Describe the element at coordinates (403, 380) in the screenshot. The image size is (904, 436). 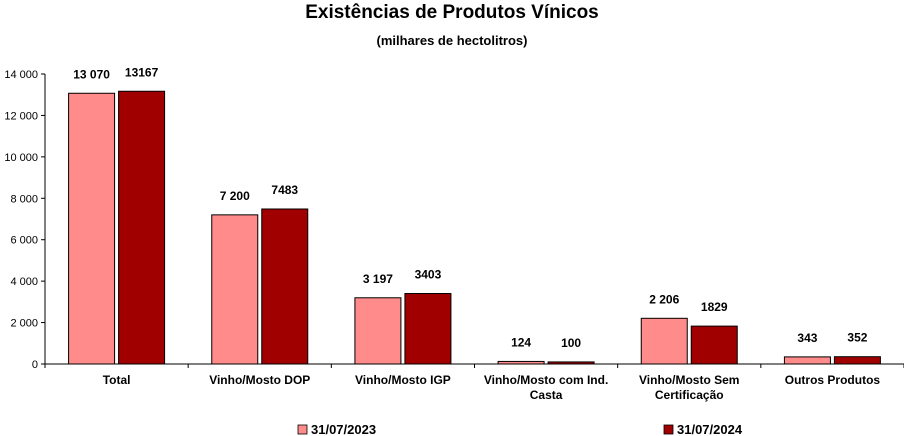
I see `category-label: Vinho/Mosto IGP` at that location.